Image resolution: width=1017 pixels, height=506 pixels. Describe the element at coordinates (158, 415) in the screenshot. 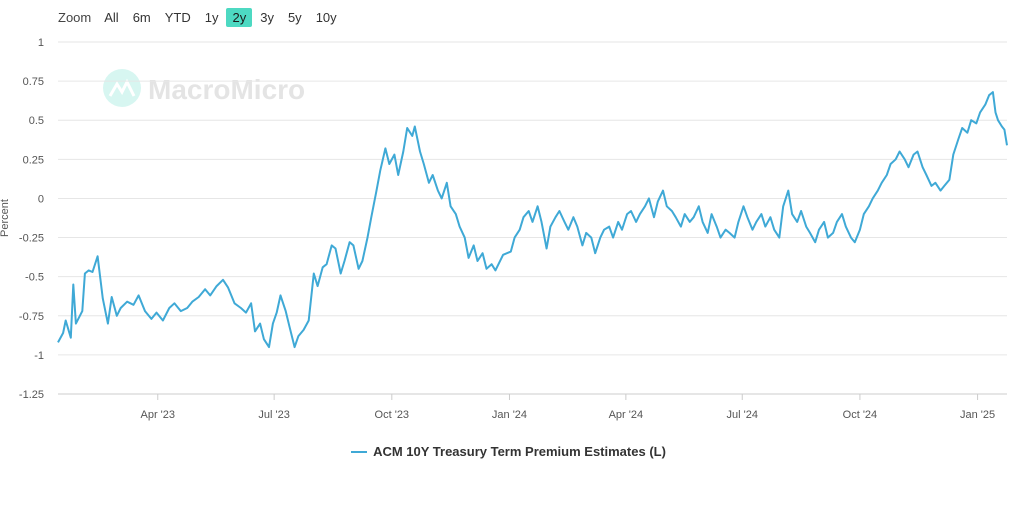

I see `x-tick-label: Apr '23` at that location.